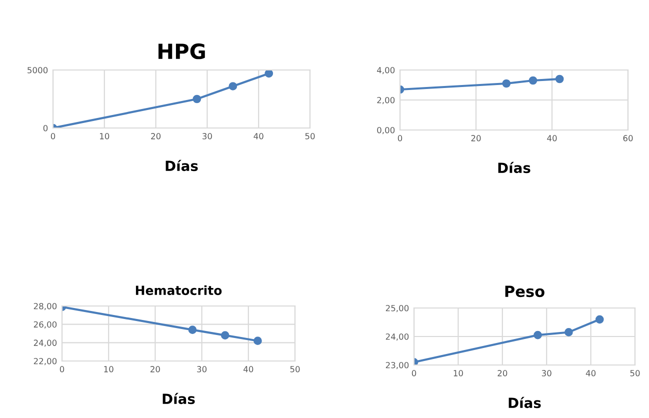 The image size is (649, 418). I want to click on y-tick-label: 25,00, so click(397, 308).